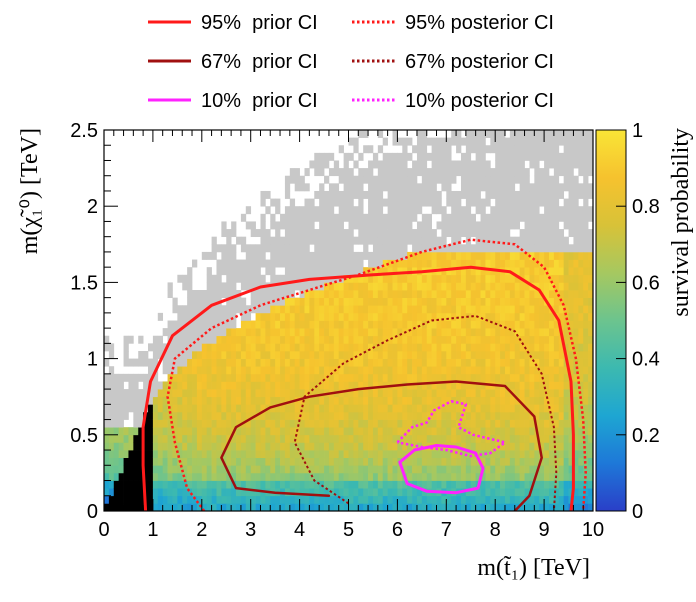 This screenshot has width=696, height=602. What do you see at coordinates (152, 530) in the screenshot?
I see `x-tick-label: 1` at bounding box center [152, 530].